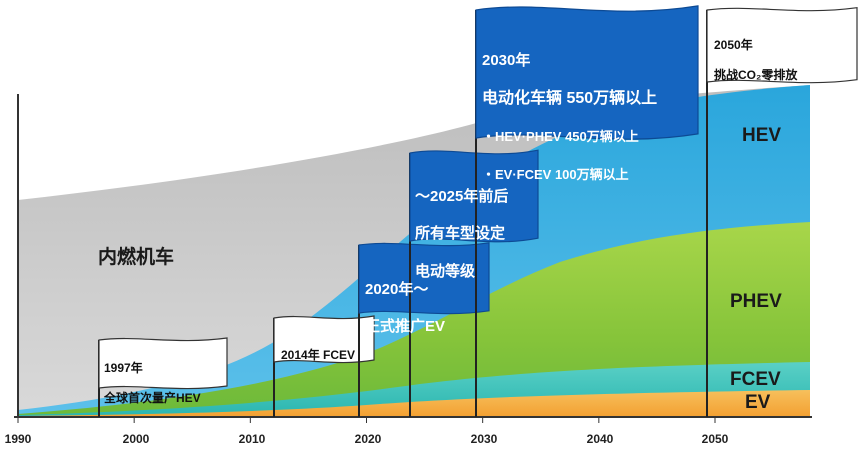  Describe the element at coordinates (152, 398) in the screenshot. I see `milestone-1997-line-2: 全球首次量产HEV` at that location.